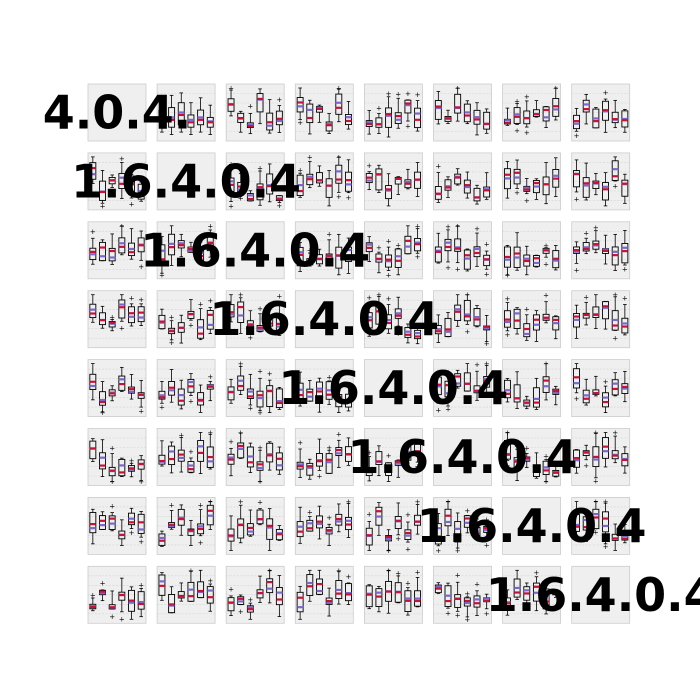 The image size is (700, 700). What do you see at coordinates (532, 250) in the screenshot?
I see `panel-r2-c6: + + +` at bounding box center [532, 250].